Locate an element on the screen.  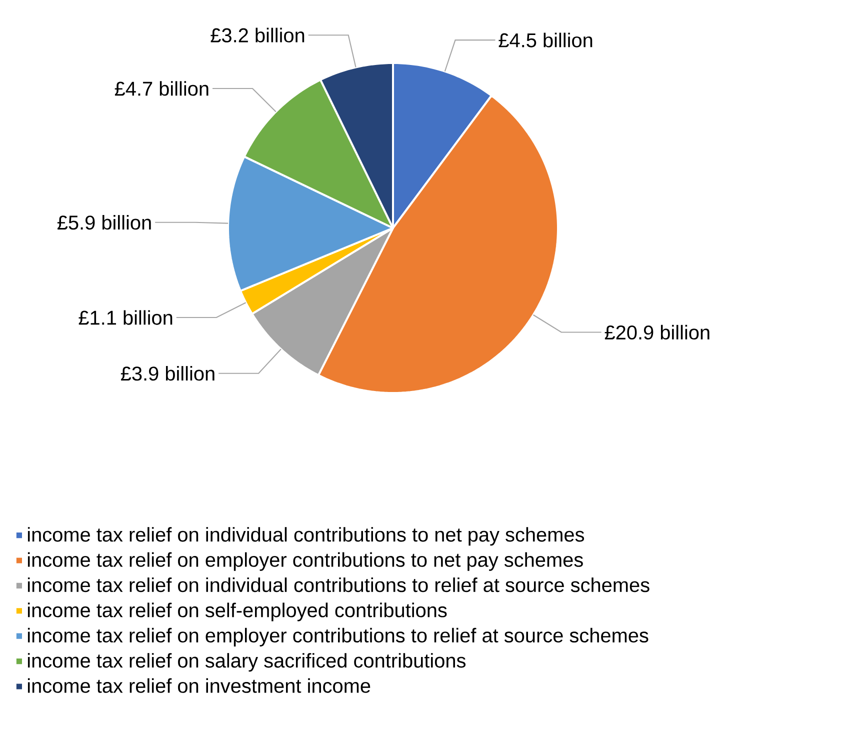
data-label: £4.5 billion is located at coordinates (545, 40).